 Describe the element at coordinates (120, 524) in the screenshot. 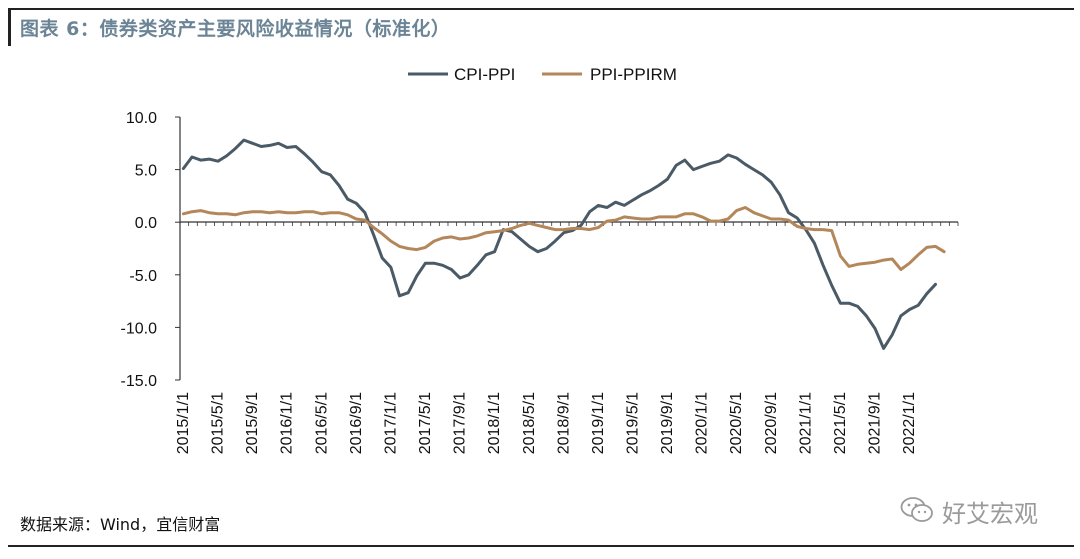

I see `data-source: 数据来源：Wind，宜信财富` at that location.